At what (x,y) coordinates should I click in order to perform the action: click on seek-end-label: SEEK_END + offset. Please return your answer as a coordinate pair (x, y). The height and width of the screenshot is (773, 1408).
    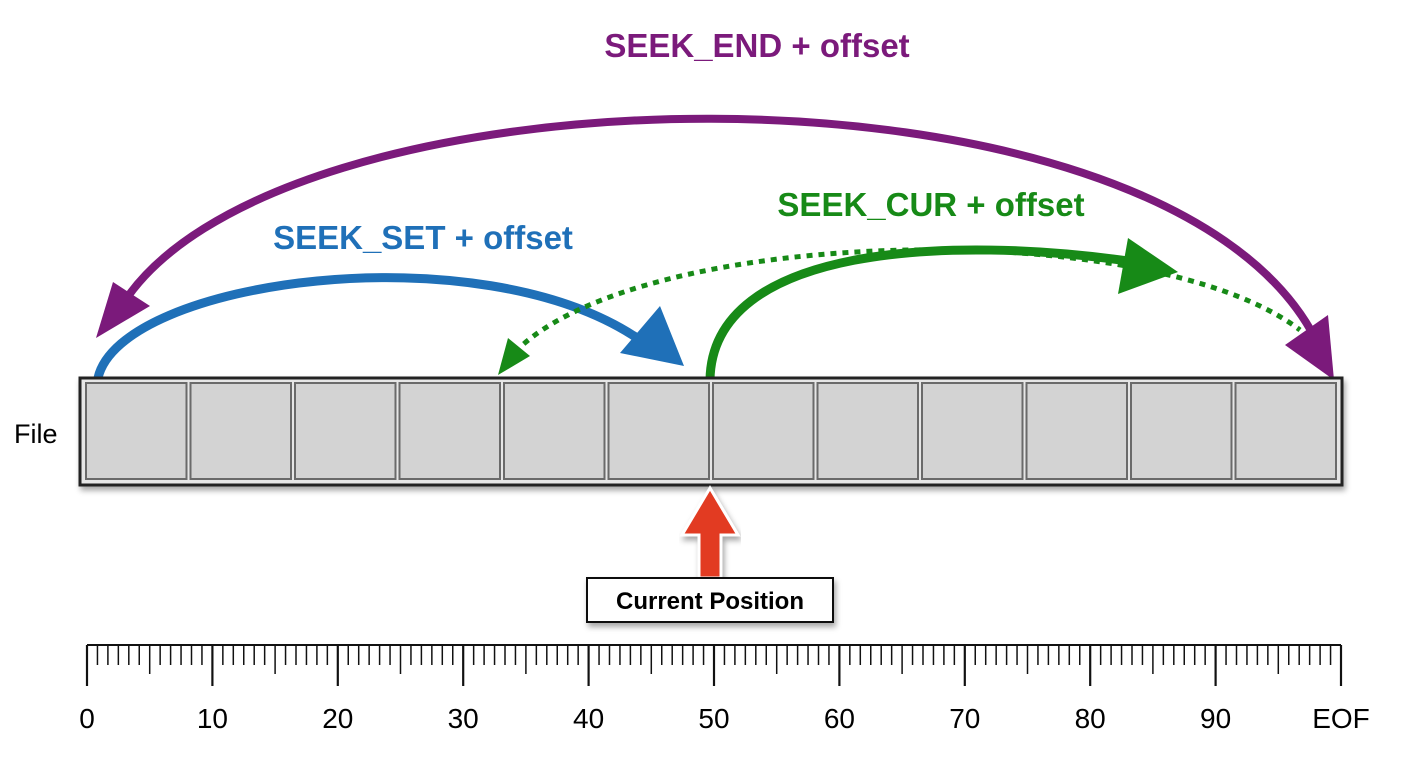
    Looking at the image, I should click on (756, 45).